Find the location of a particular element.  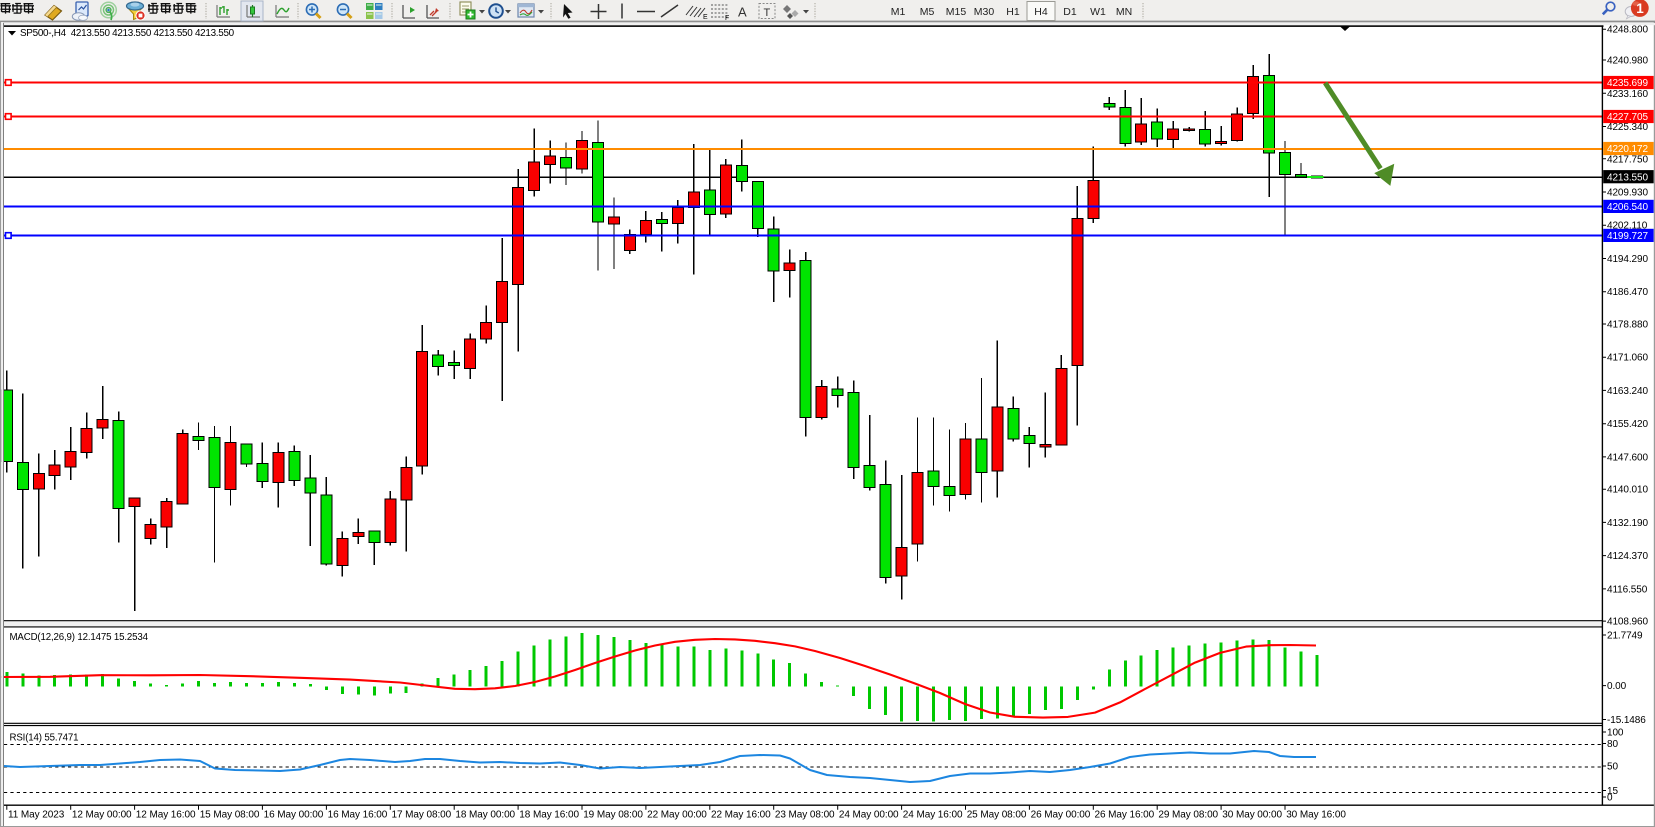

svg-text: 4140.010 is located at coordinates (1627, 490).